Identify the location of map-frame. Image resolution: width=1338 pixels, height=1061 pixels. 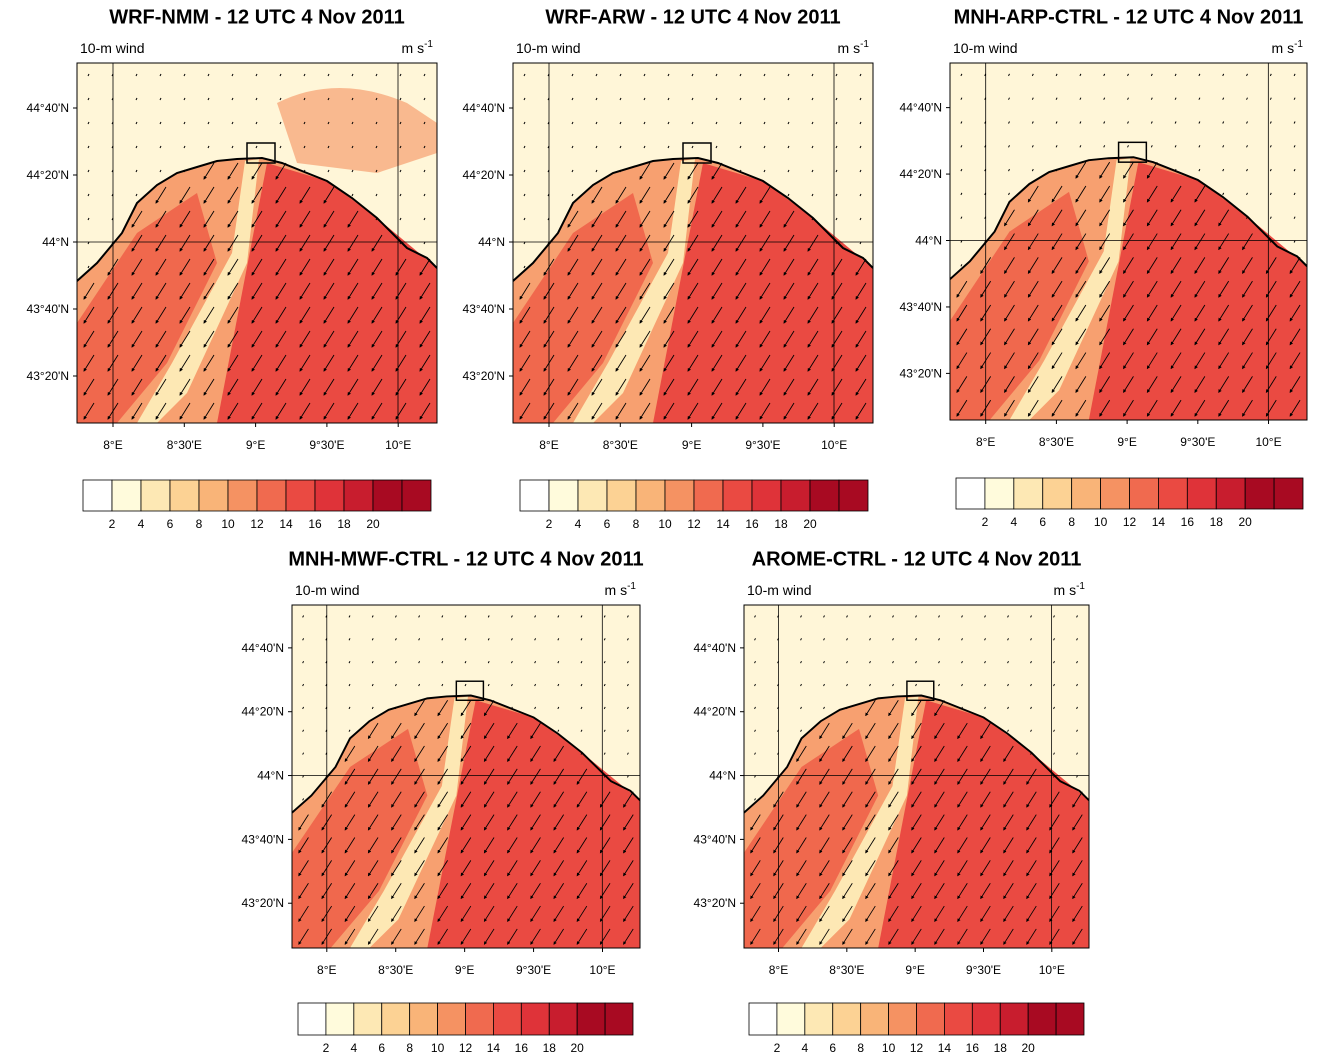
(466, 776).